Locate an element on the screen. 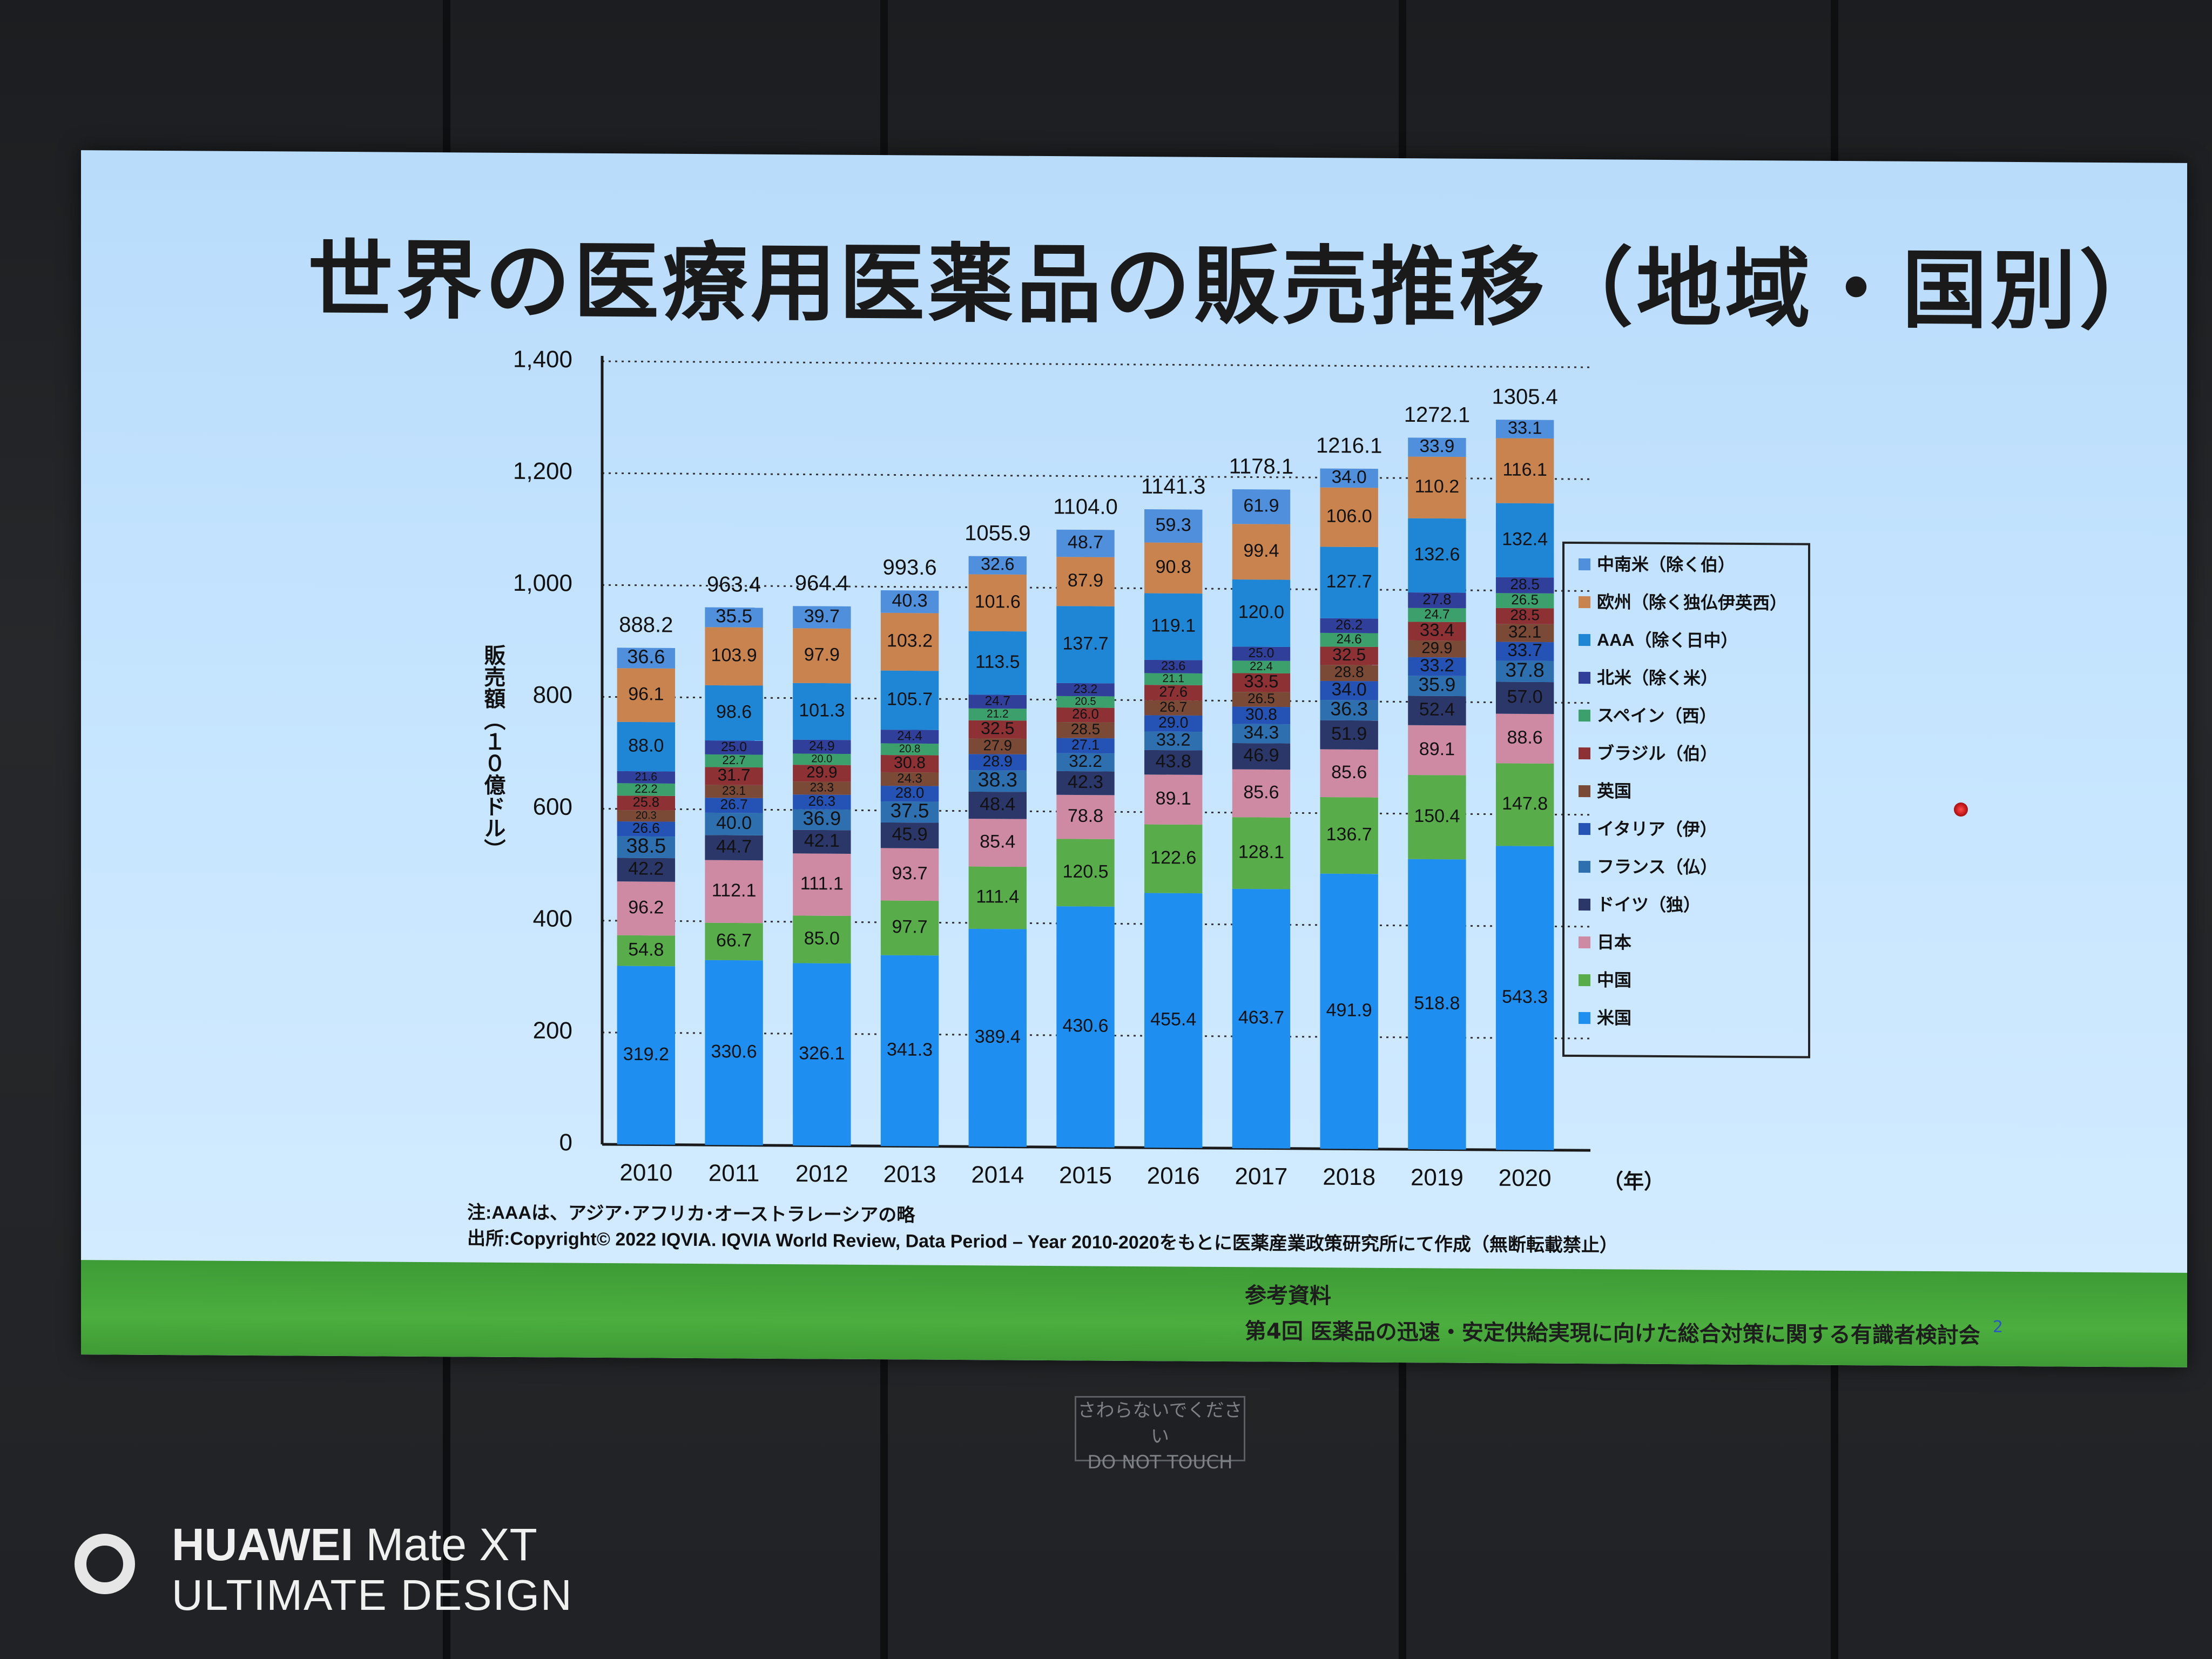 This screenshot has height=1659, width=2212. bar-value-label: 97.7 is located at coordinates (909, 926).